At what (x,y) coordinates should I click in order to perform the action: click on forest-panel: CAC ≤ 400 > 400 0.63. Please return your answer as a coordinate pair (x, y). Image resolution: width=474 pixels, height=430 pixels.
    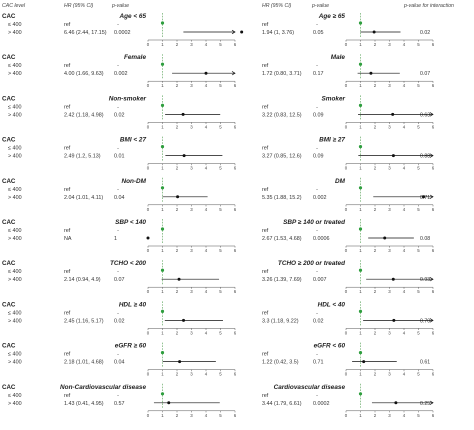
    Looking at the image, I should click on (216, 106).